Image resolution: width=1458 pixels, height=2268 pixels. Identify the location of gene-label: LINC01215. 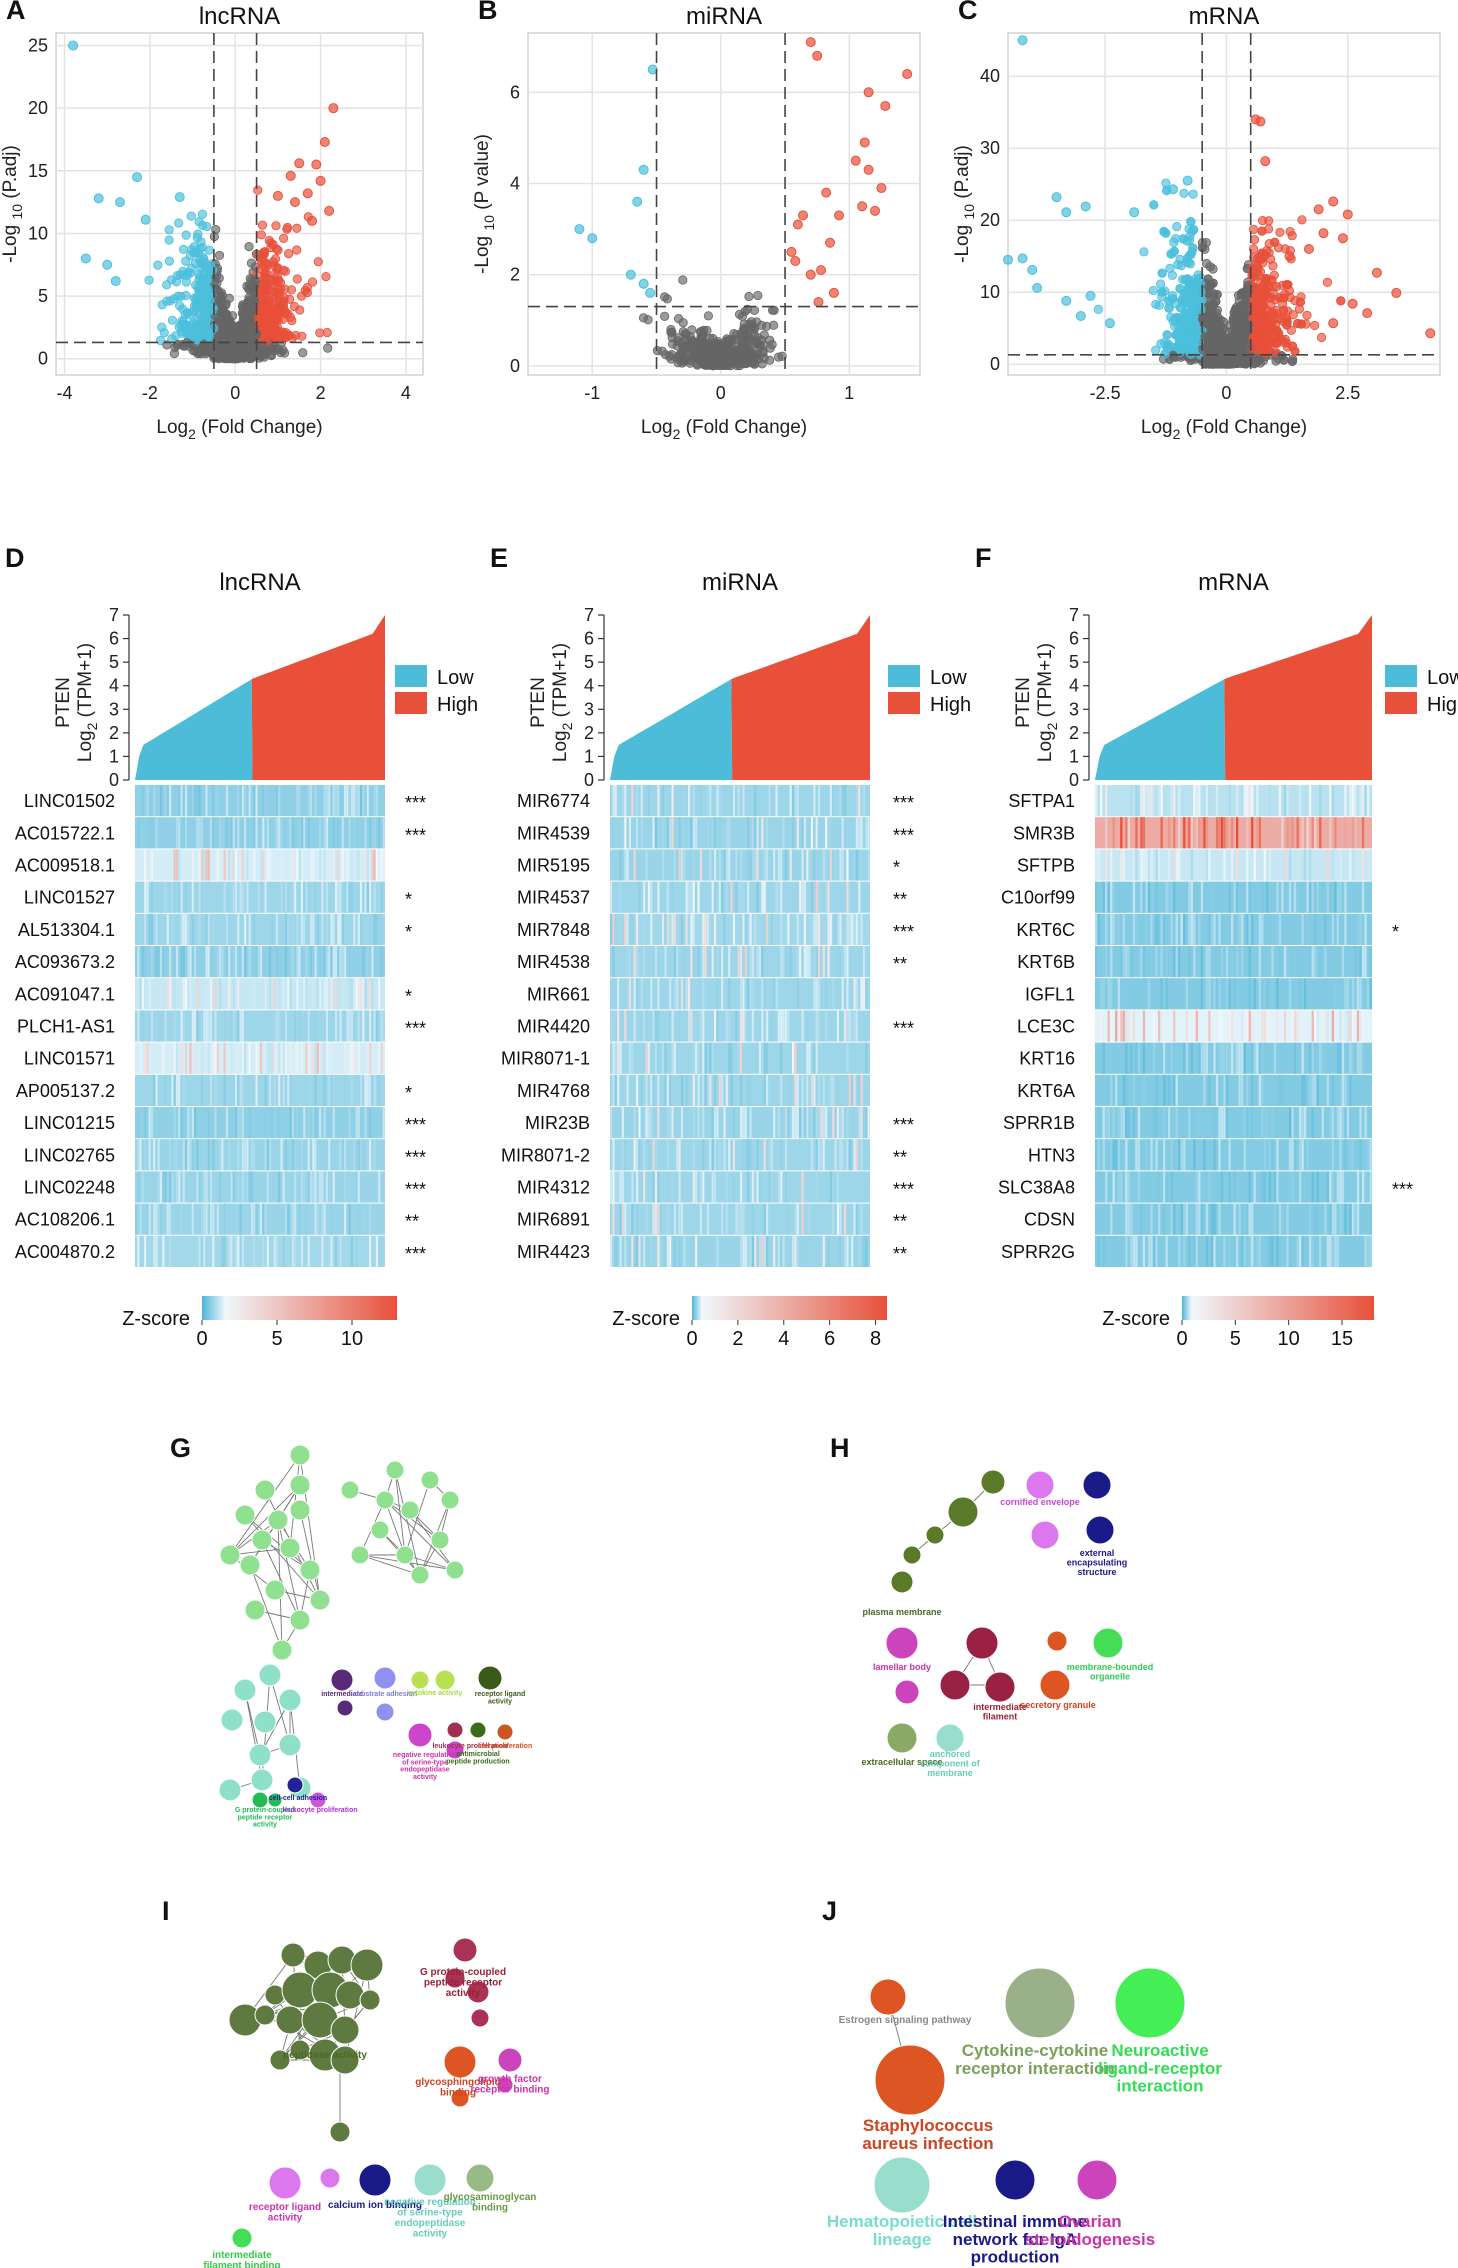
(69, 1123).